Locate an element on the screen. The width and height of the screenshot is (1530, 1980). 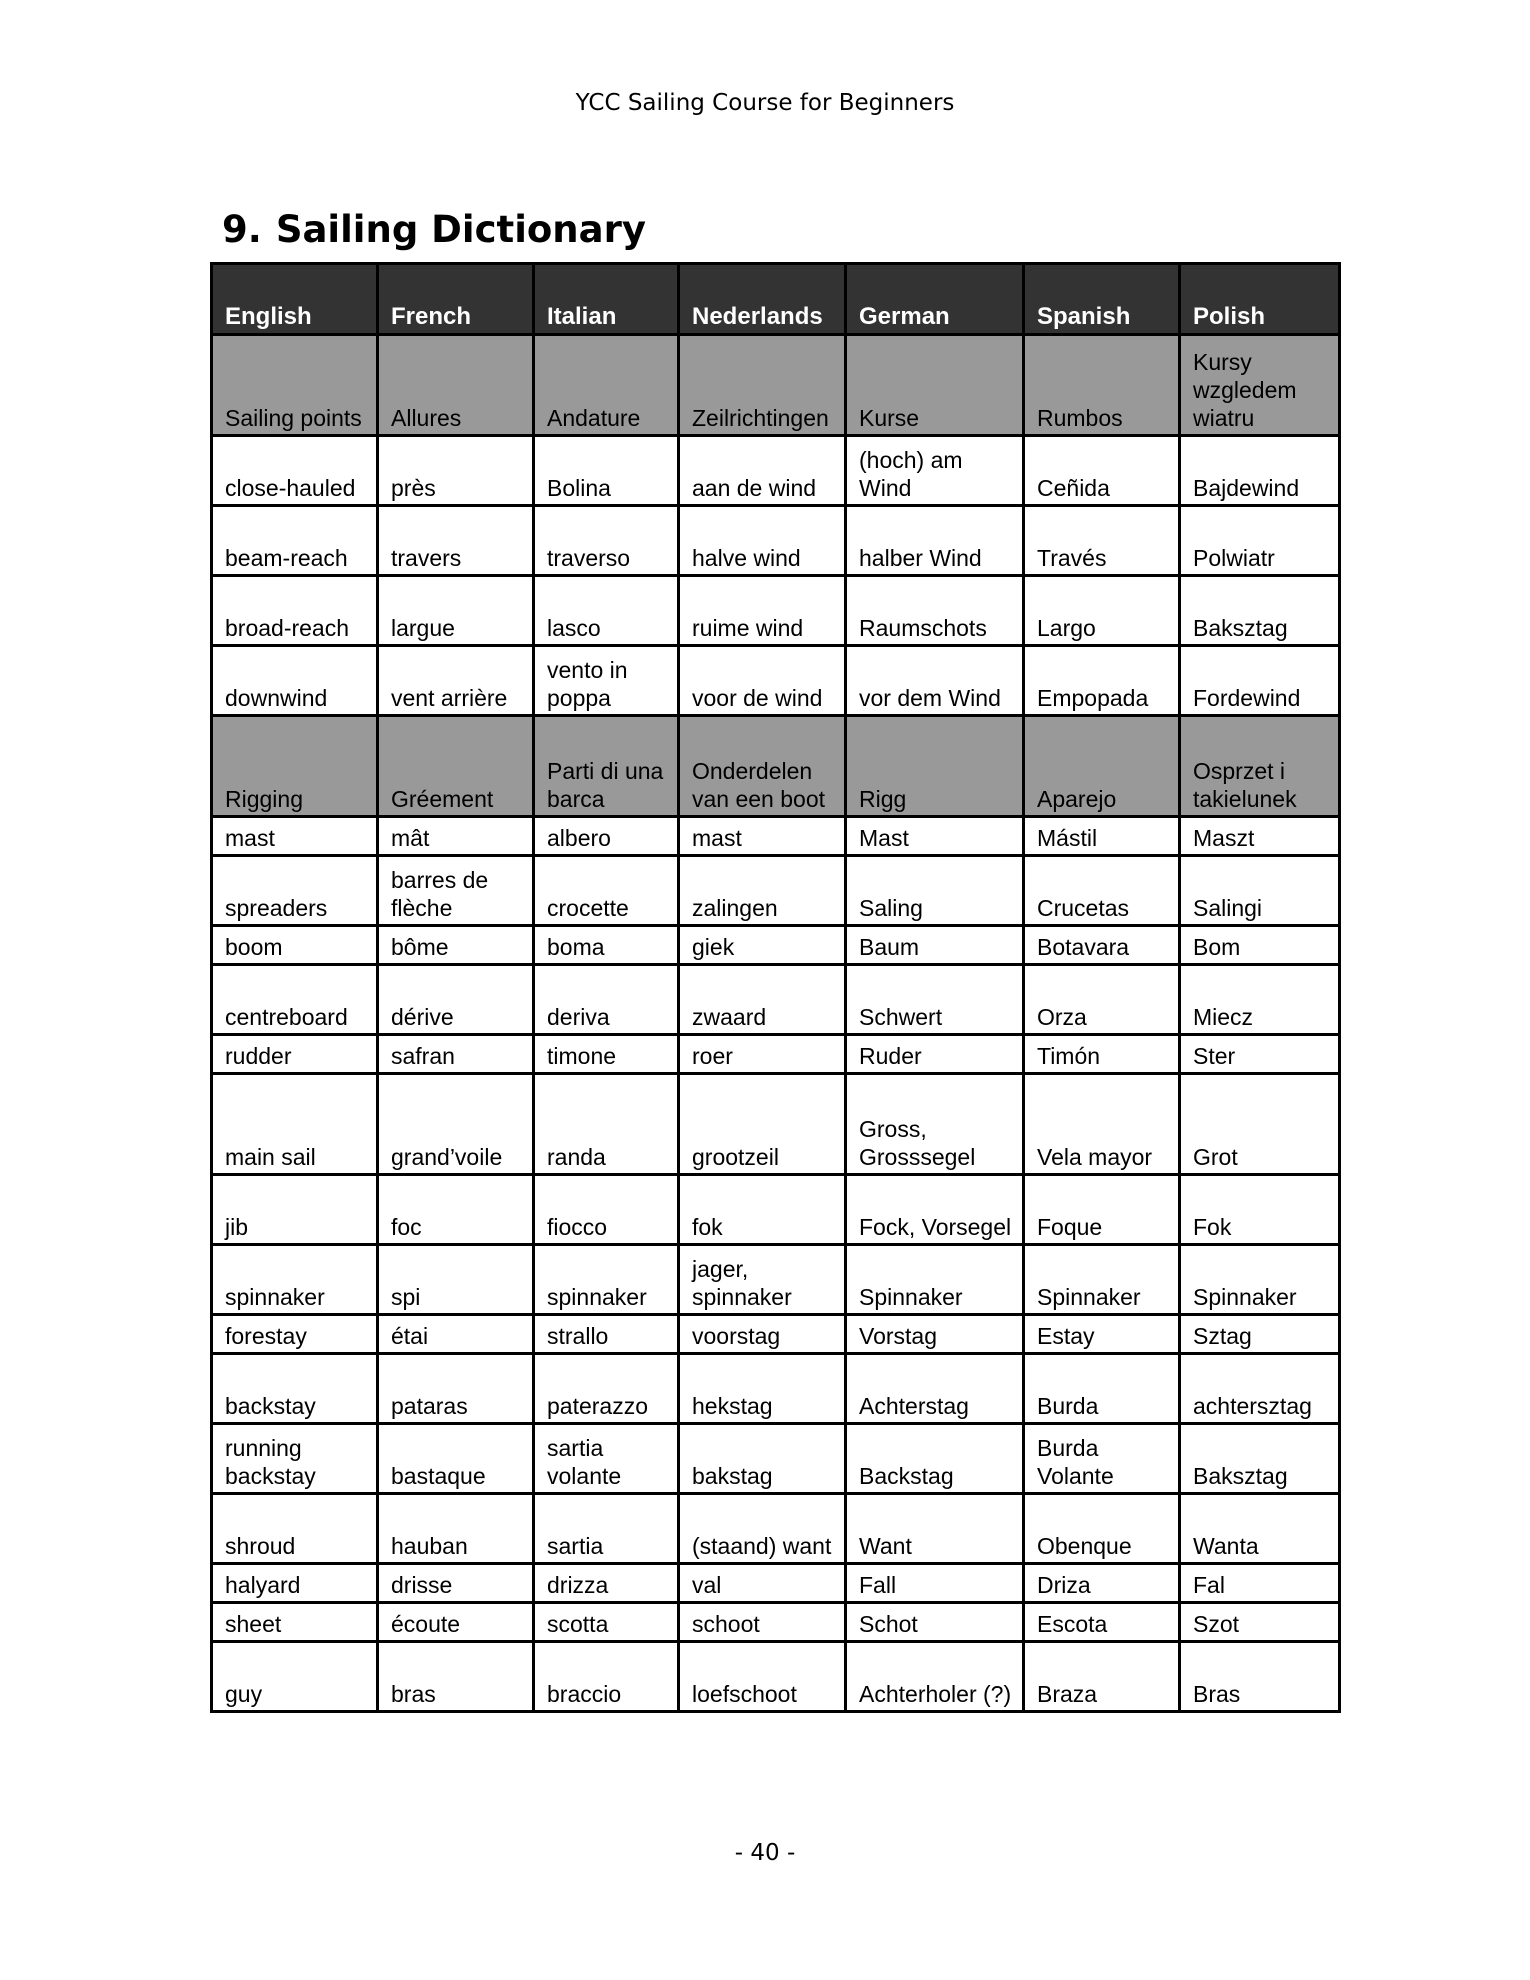
cell-spanish: Obenque is located at coordinates (1101, 1528).